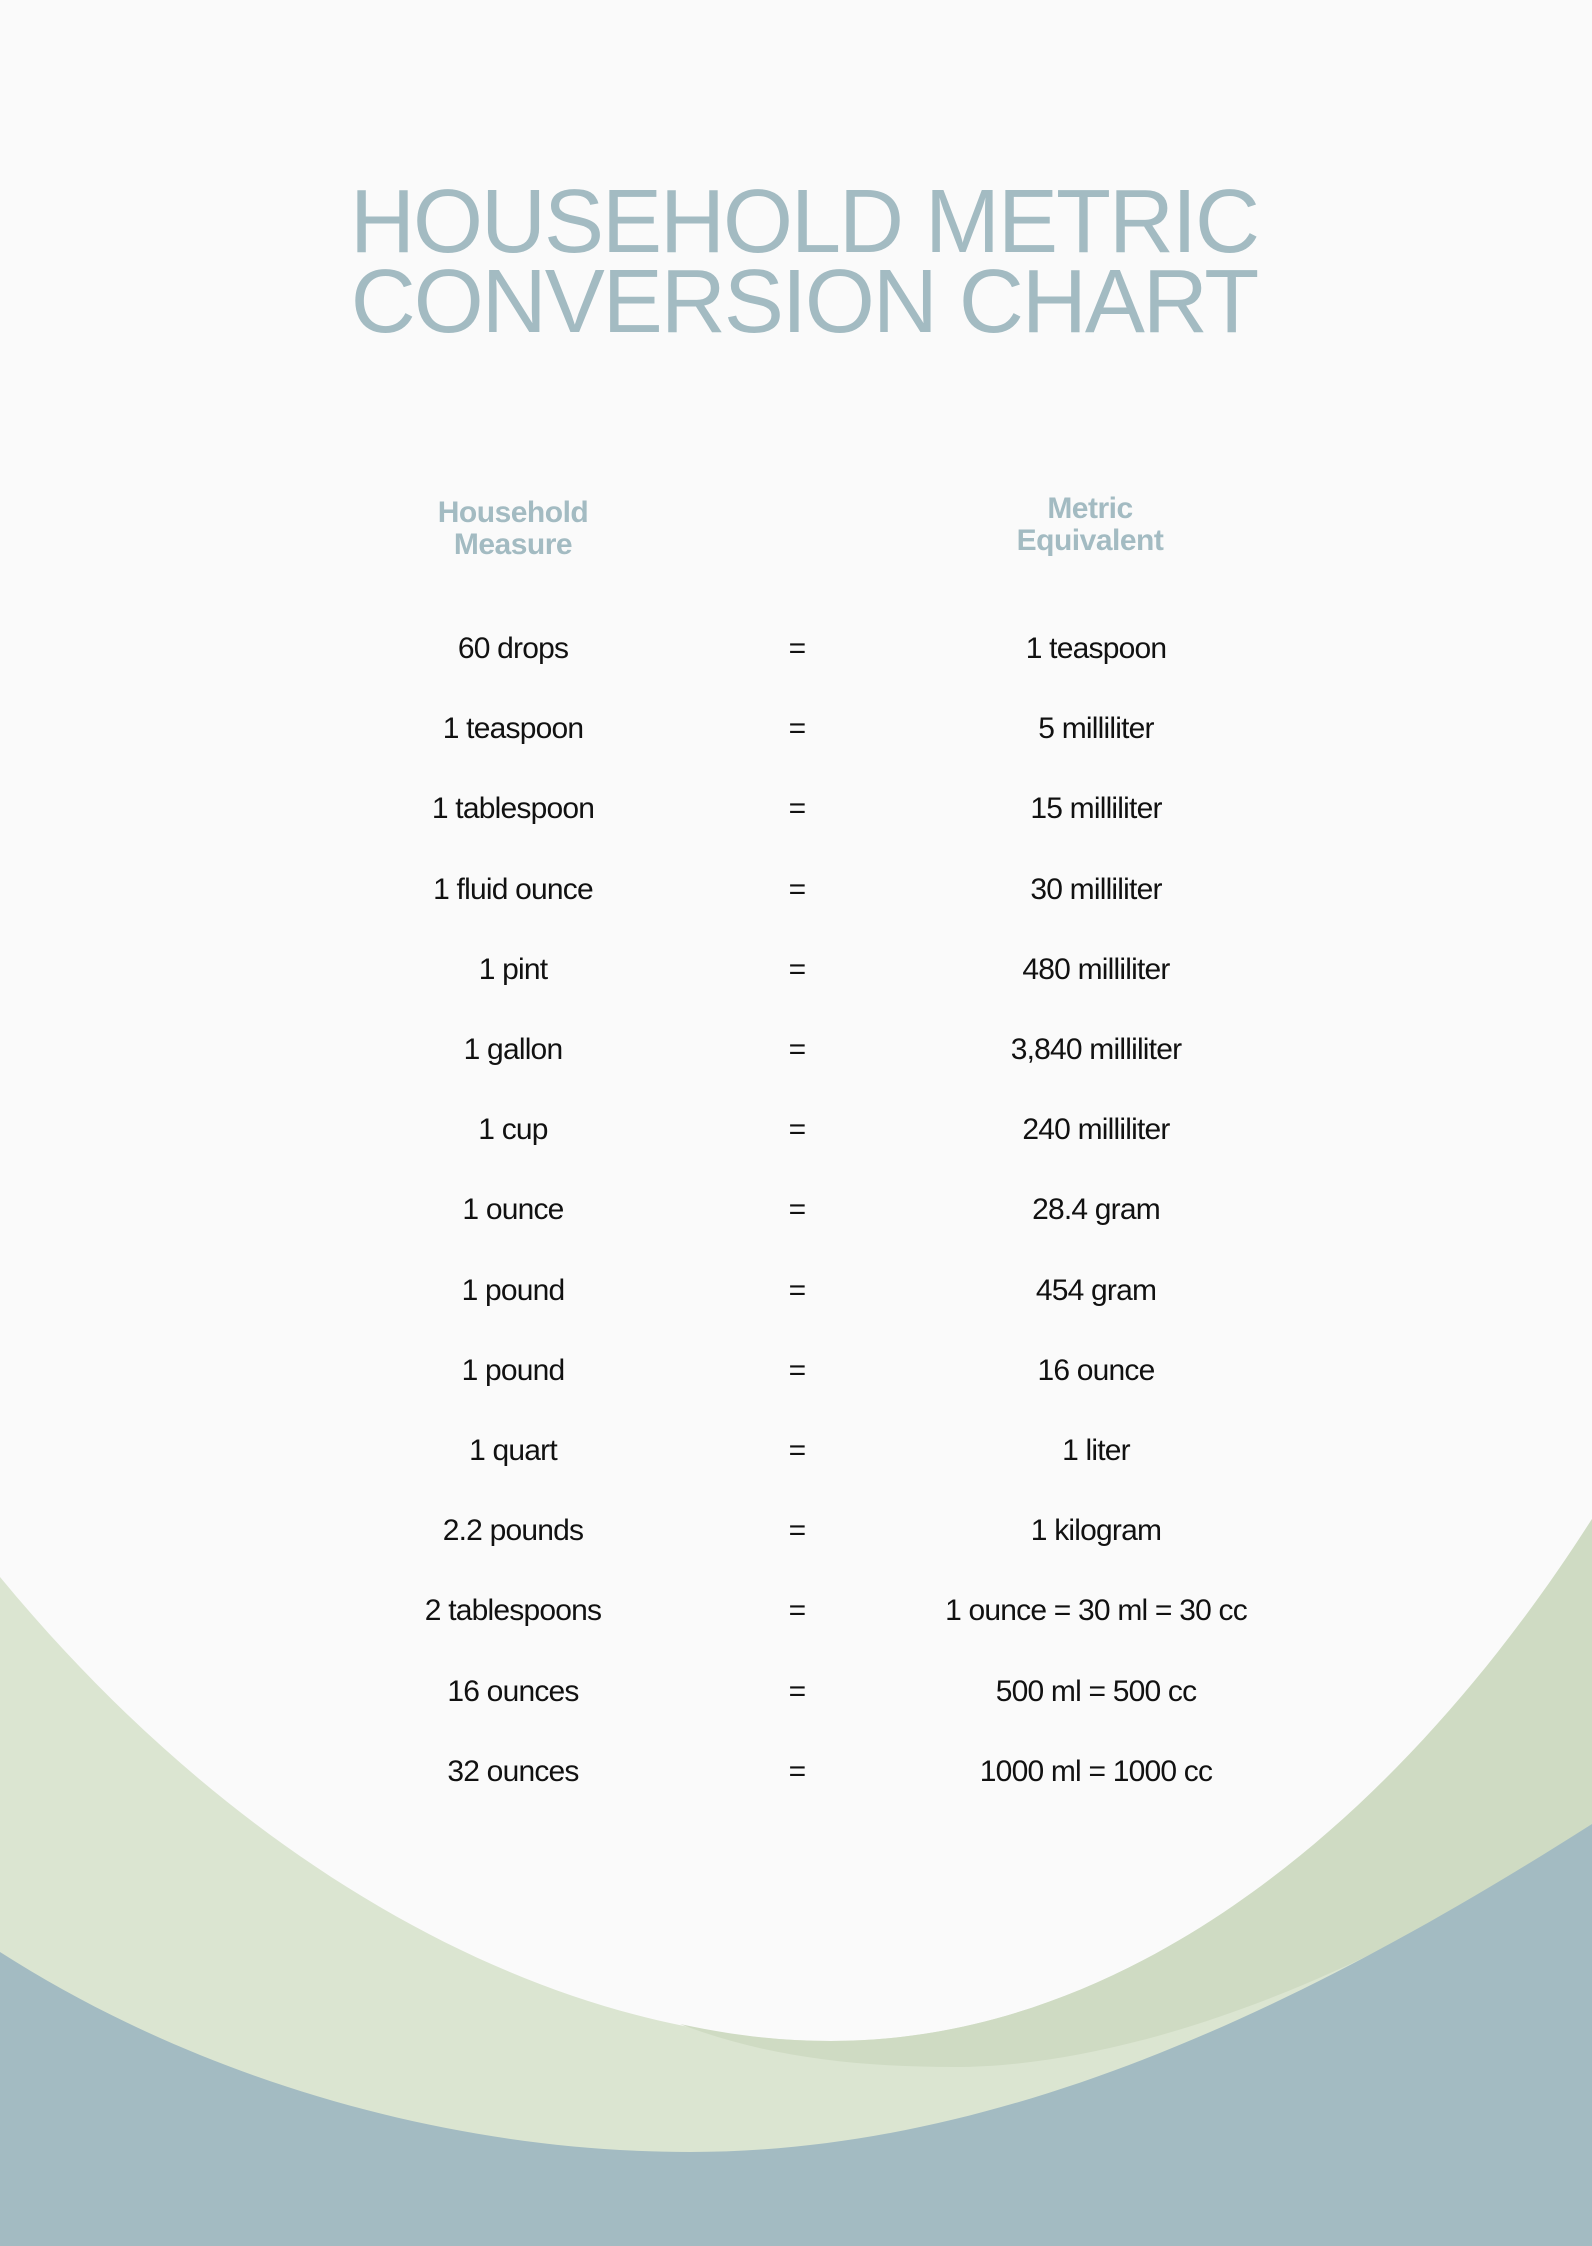 Image resolution: width=1592 pixels, height=2246 pixels. Describe the element at coordinates (1096, 809) in the screenshot. I see `metric-equivalent-cell: 15 milliliter` at that location.